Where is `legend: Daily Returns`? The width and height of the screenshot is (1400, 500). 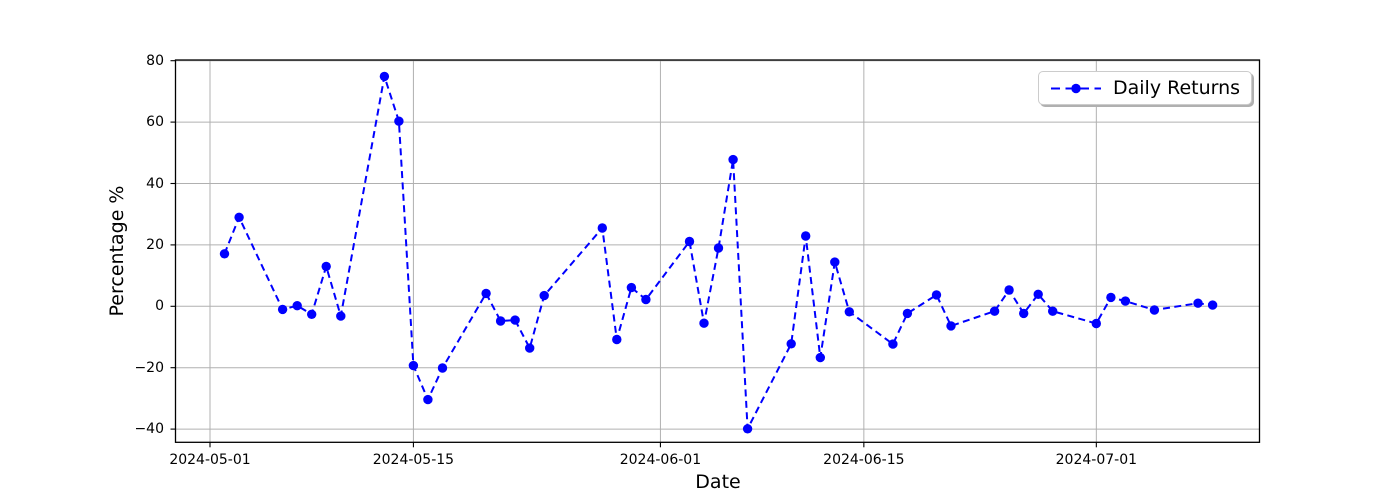 legend: Daily Returns is located at coordinates (1145, 88).